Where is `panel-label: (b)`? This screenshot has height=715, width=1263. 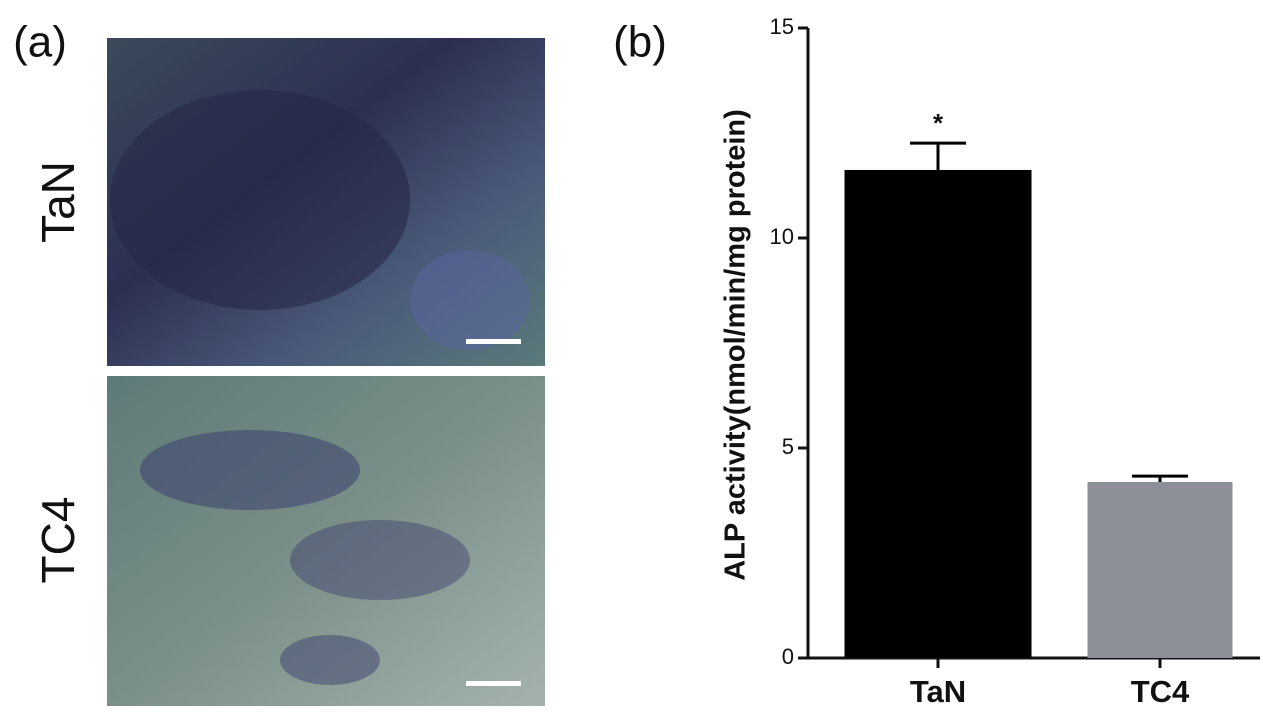
panel-label: (b) is located at coordinates (640, 42).